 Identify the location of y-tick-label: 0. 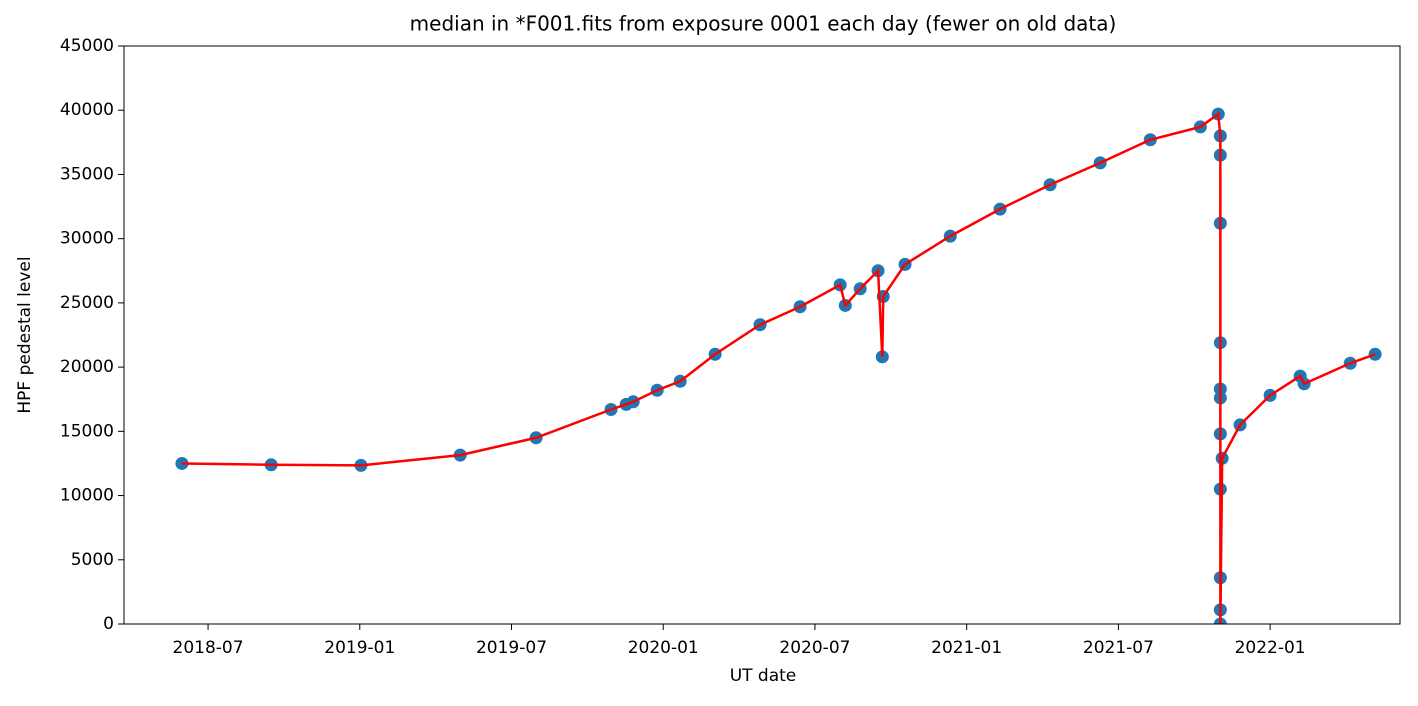
(108, 624).